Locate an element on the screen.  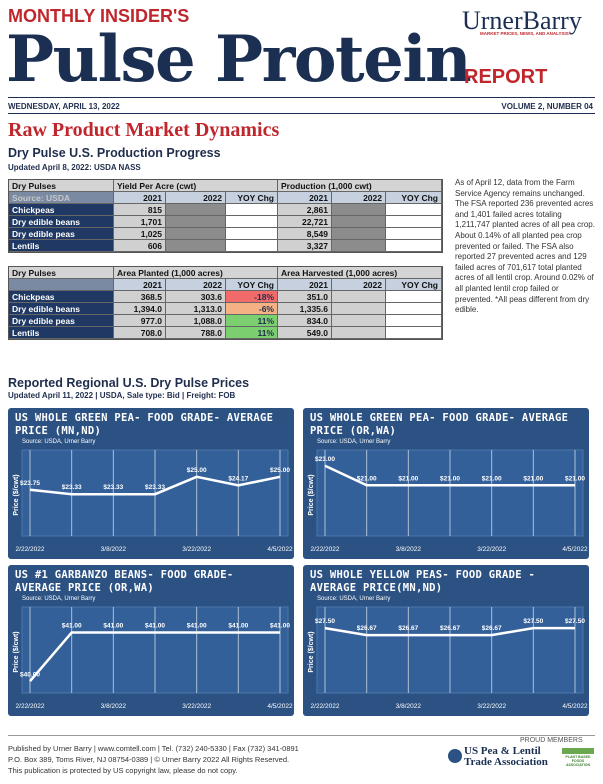
date: WEDNESDAY, APRIL 13, 2022 is located at coordinates (64, 106).